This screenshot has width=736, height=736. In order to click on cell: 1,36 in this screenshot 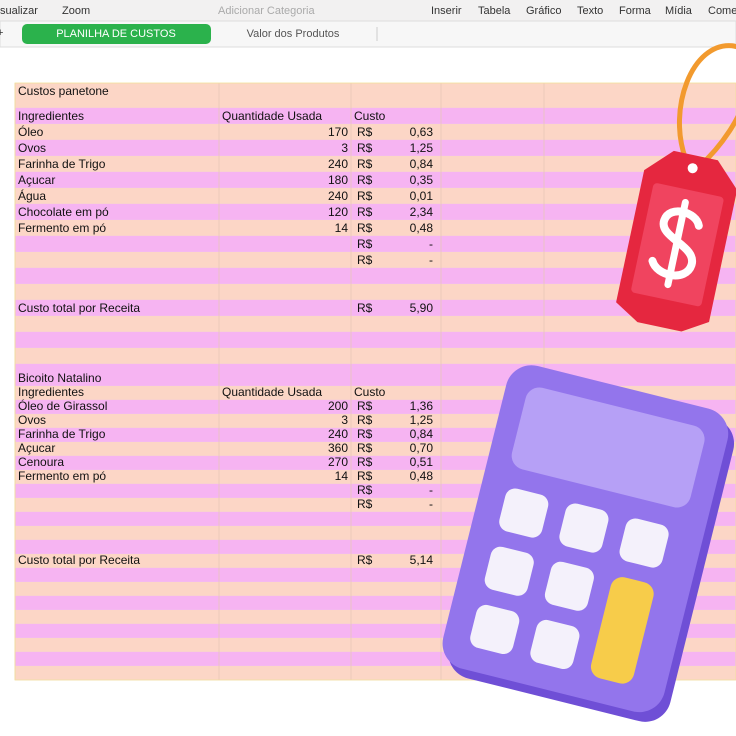, I will do `click(422, 406)`.